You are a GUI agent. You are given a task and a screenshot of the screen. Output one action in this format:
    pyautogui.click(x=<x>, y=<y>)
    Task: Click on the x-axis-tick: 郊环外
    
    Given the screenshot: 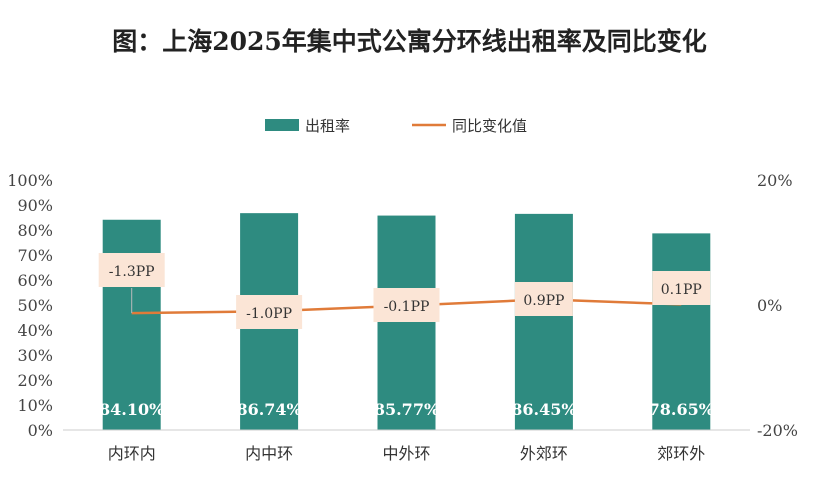 What is the action you would take?
    pyautogui.click(x=681, y=453)
    